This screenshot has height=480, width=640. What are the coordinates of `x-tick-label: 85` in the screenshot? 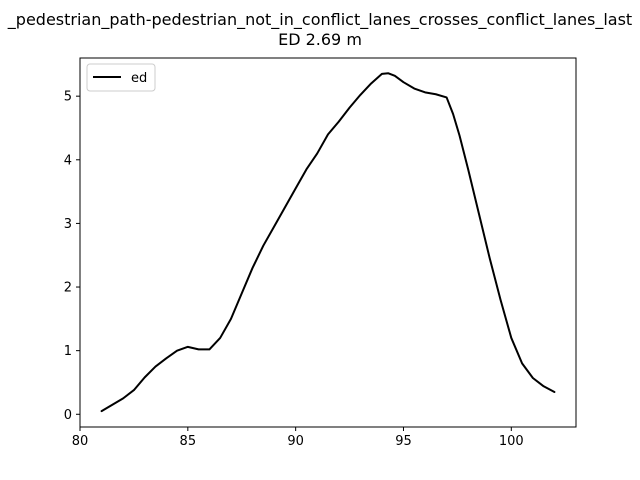 It's located at (188, 441).